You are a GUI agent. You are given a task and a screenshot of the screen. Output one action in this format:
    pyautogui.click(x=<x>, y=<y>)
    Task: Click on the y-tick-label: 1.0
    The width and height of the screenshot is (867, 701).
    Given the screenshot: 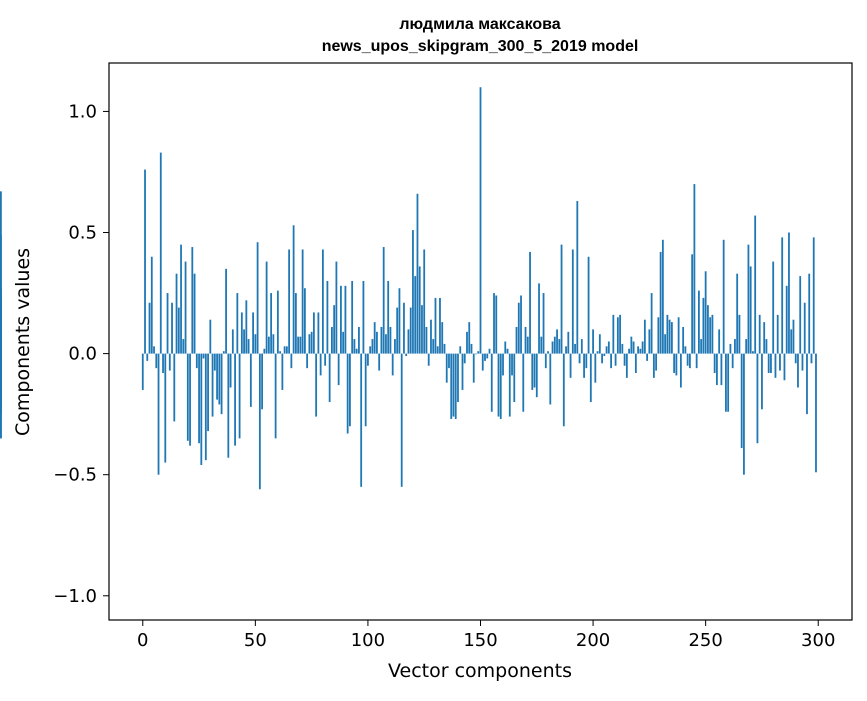 What is the action you would take?
    pyautogui.click(x=82, y=111)
    